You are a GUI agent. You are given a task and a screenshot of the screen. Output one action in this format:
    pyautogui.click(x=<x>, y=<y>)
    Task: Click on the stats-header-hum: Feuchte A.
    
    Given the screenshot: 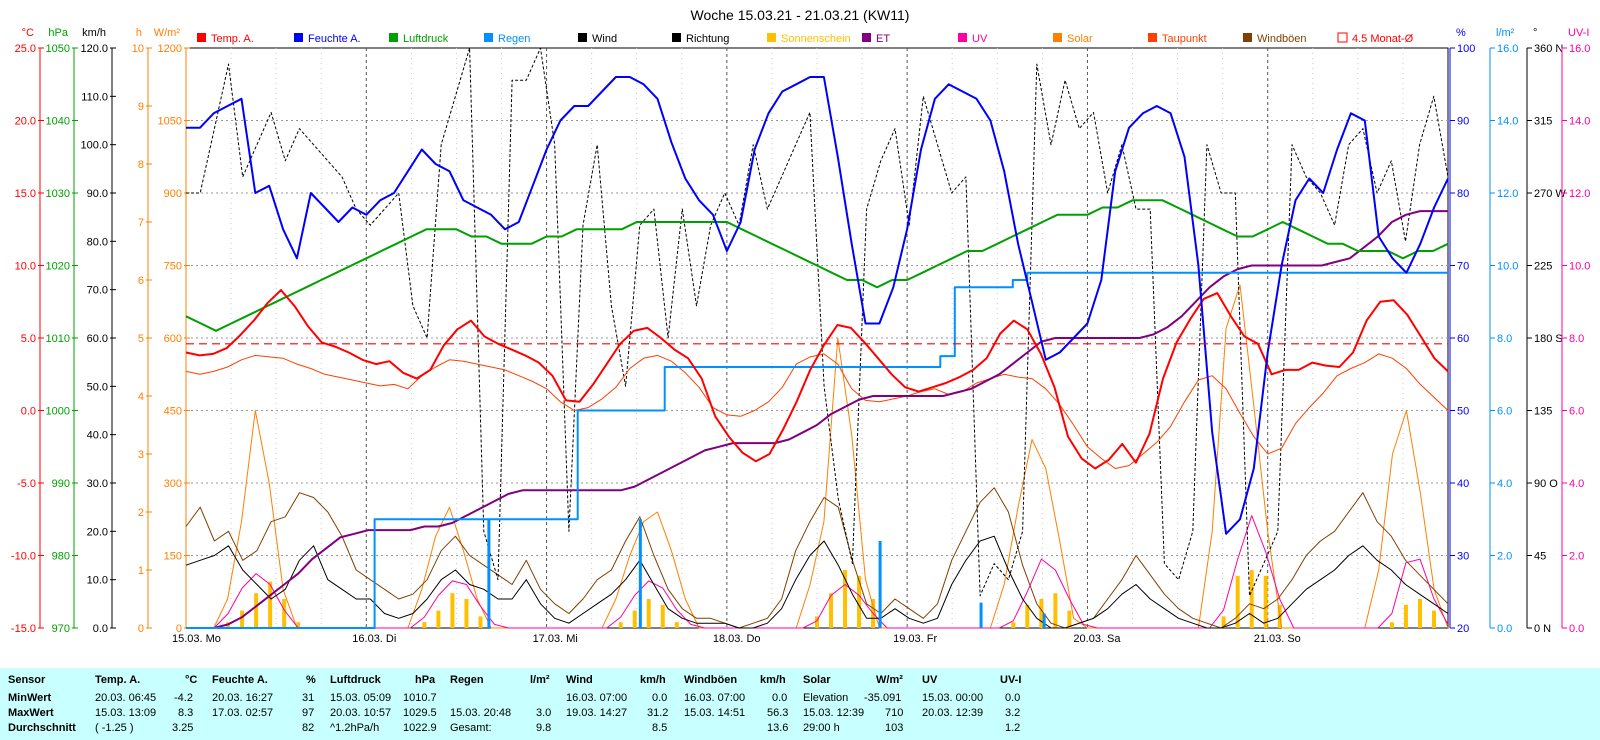 What is the action you would take?
    pyautogui.click(x=240, y=680)
    